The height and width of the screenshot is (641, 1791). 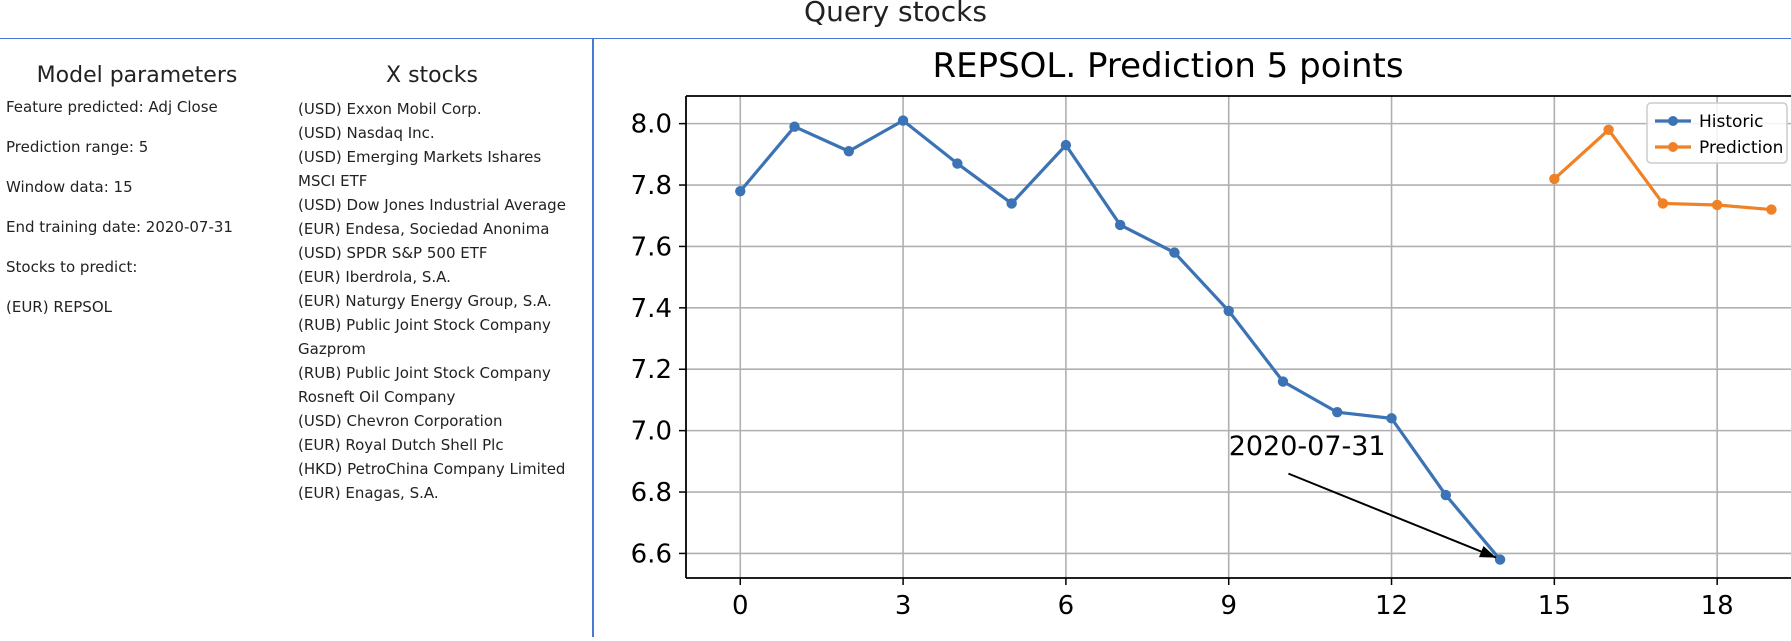 I want to click on y-tick-label: 7.8, so click(x=651, y=186).